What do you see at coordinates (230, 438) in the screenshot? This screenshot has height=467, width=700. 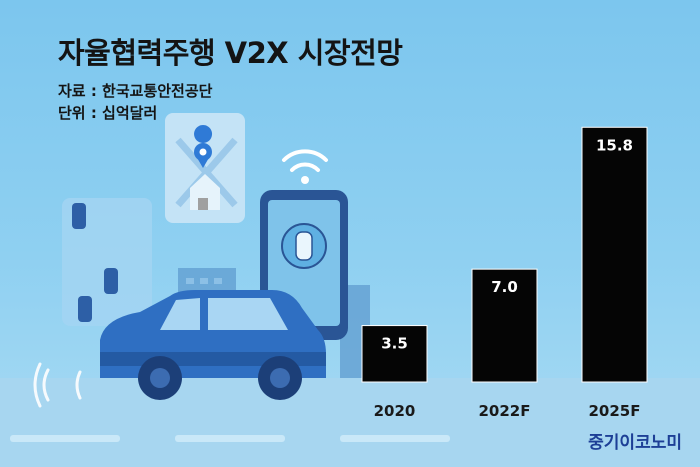 I see `road-lane-markings` at bounding box center [230, 438].